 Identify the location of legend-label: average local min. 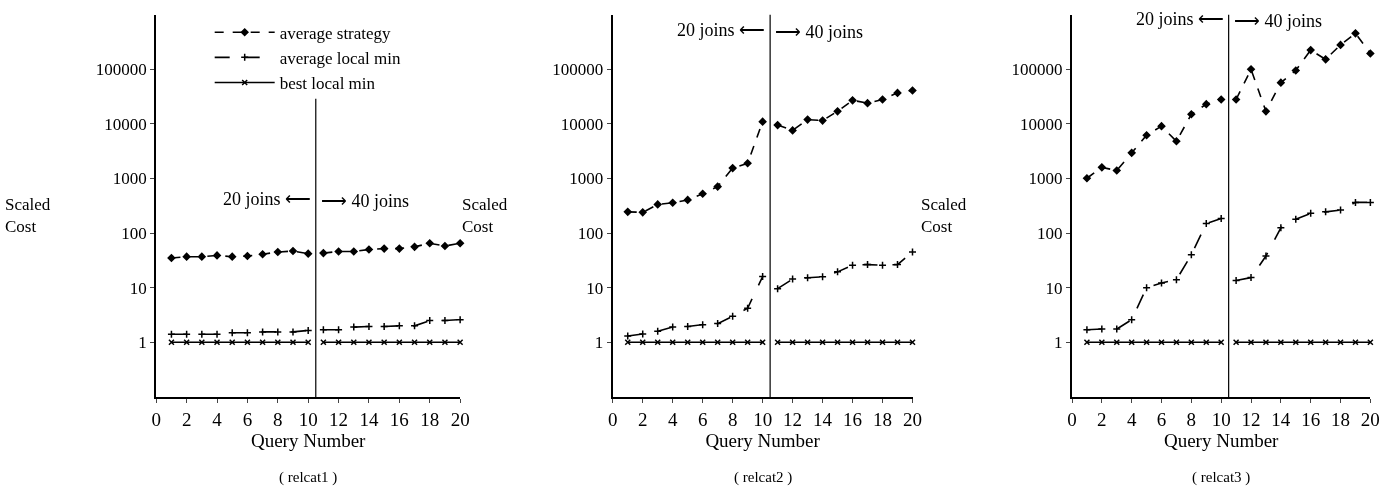
(340, 58).